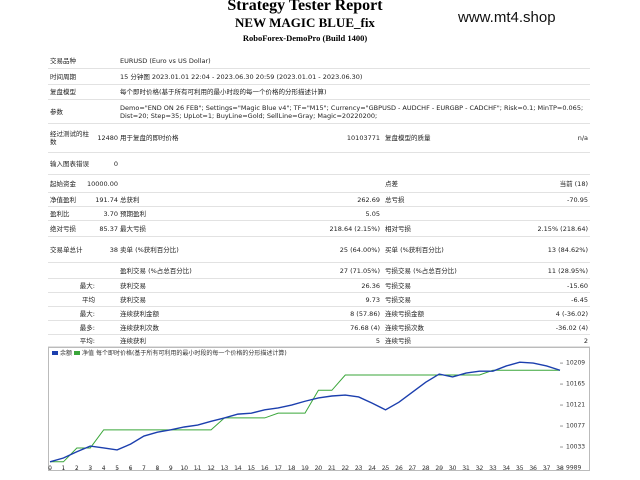 The height and width of the screenshot is (480, 640). I want to click on report-label: 交易单总计, so click(66, 249).